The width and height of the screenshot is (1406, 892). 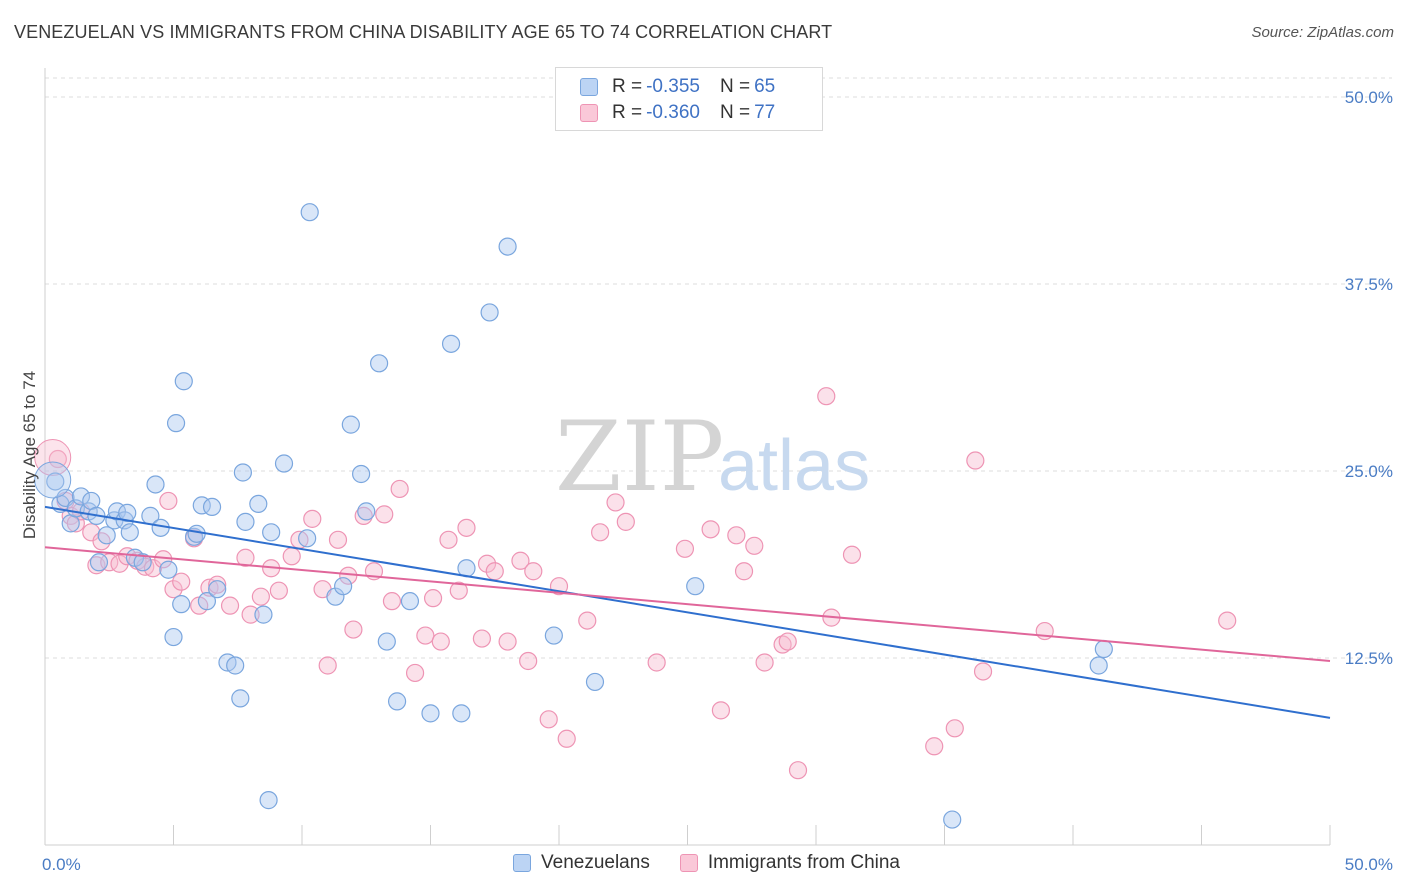 I want to click on data-point-venezuelans-large, so click(x=53, y=480).